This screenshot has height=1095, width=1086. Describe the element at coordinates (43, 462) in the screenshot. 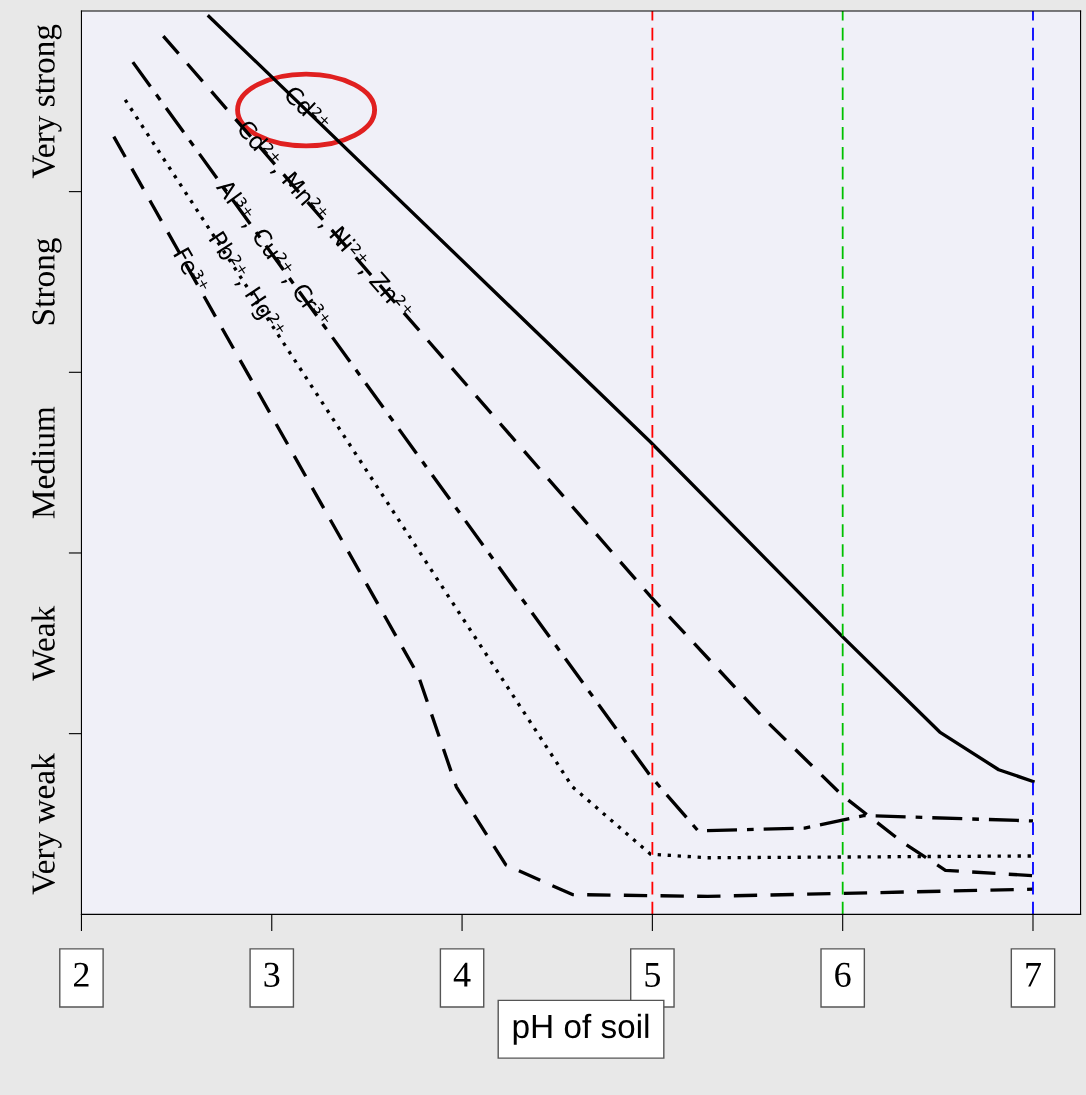

I see `text: Medium` at that location.